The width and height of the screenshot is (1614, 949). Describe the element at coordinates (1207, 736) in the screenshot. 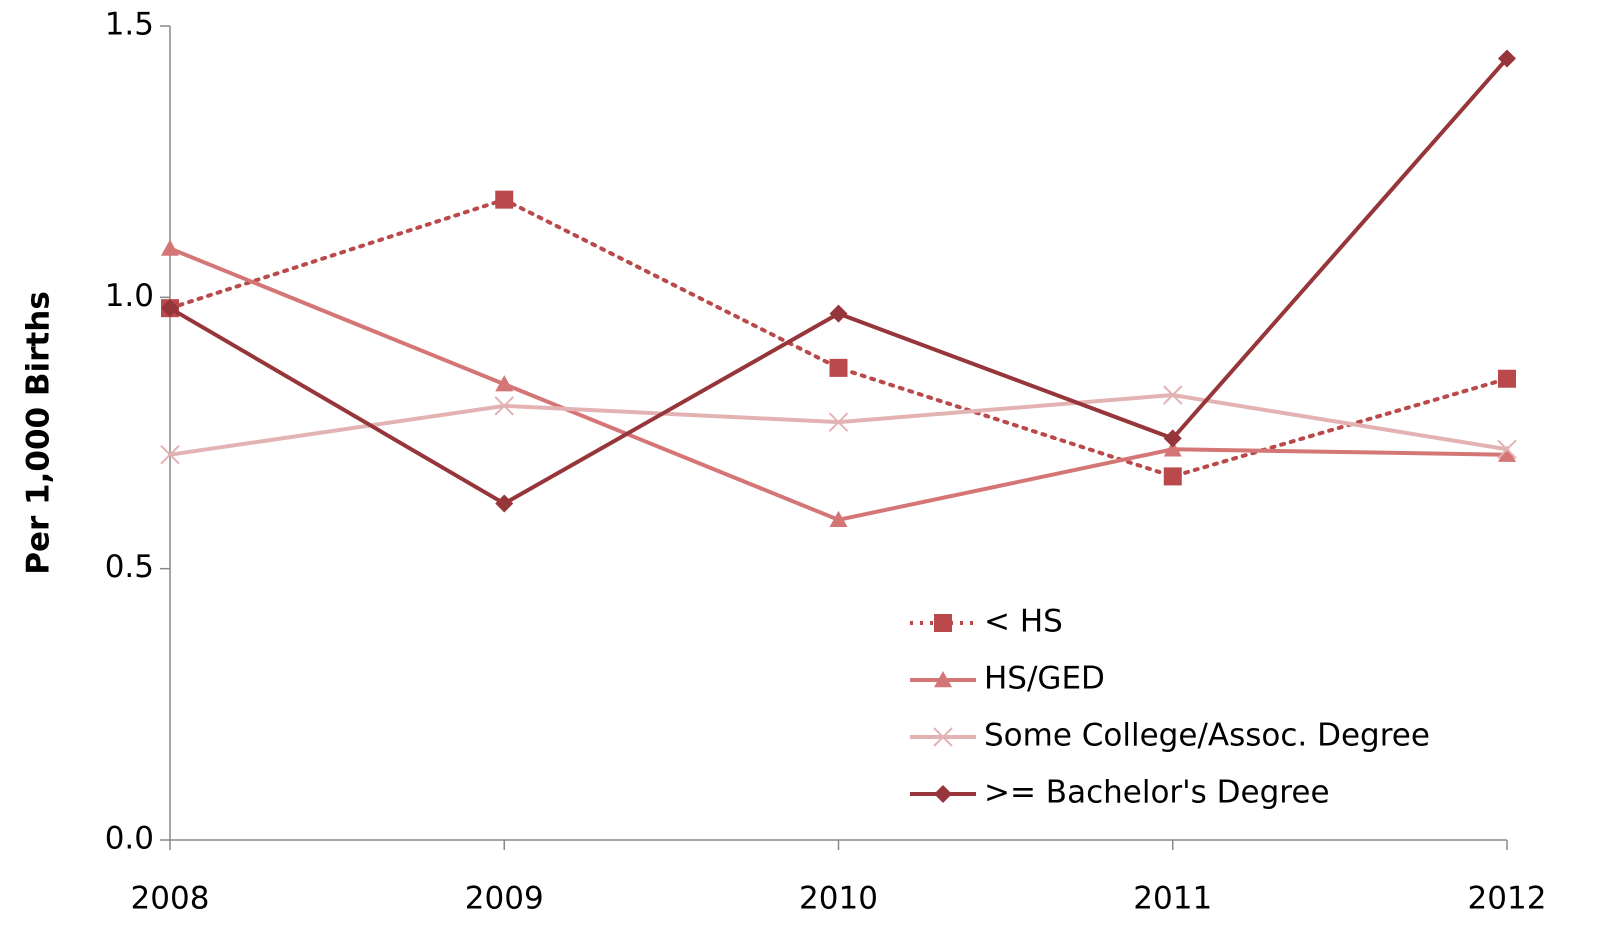

I see `legend-label: Some College/Assoc. Degree` at that location.